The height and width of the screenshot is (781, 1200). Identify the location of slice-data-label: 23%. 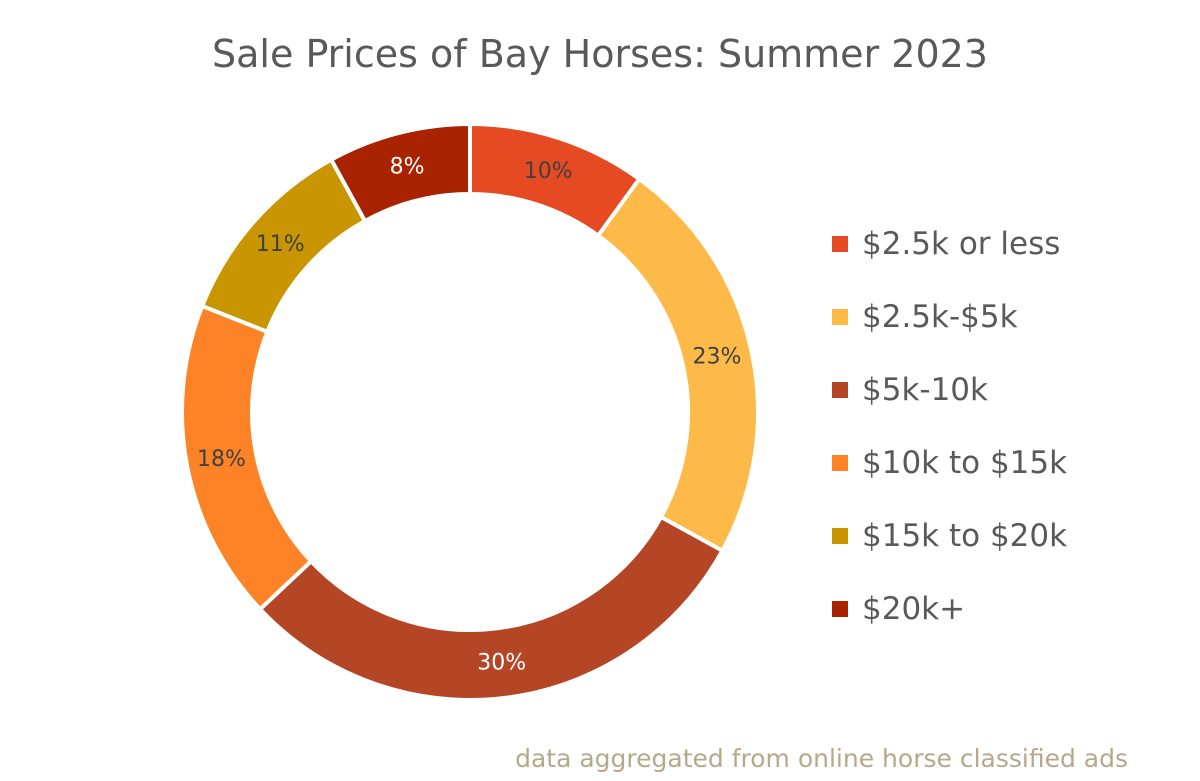
(716, 356).